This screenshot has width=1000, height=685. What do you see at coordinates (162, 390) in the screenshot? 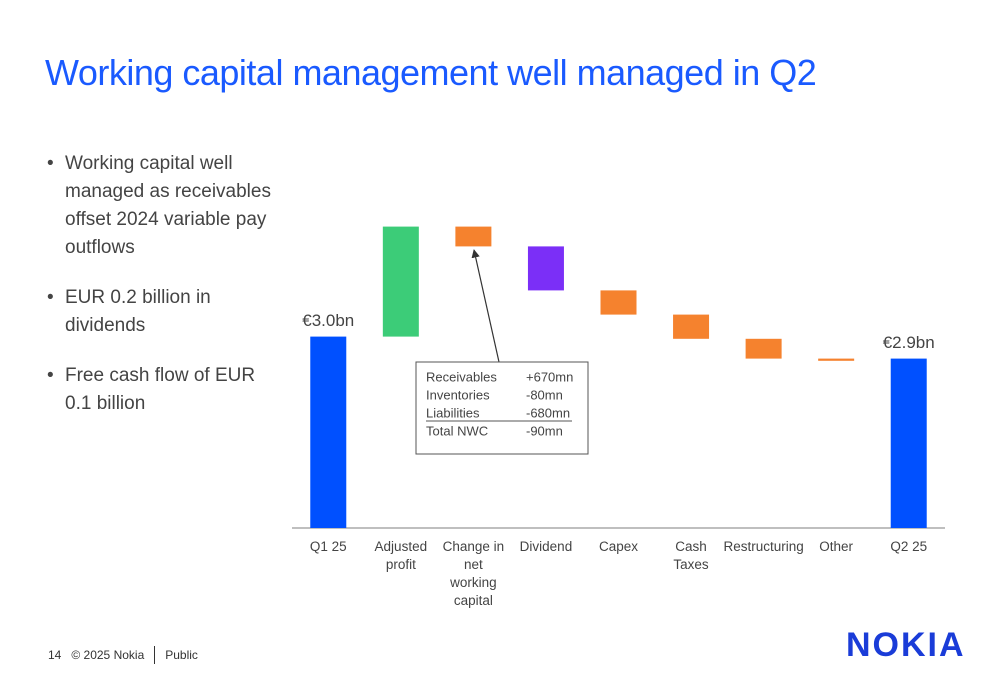
I see `bullet: Free cash flow of EUR 0.1 billion` at bounding box center [162, 390].